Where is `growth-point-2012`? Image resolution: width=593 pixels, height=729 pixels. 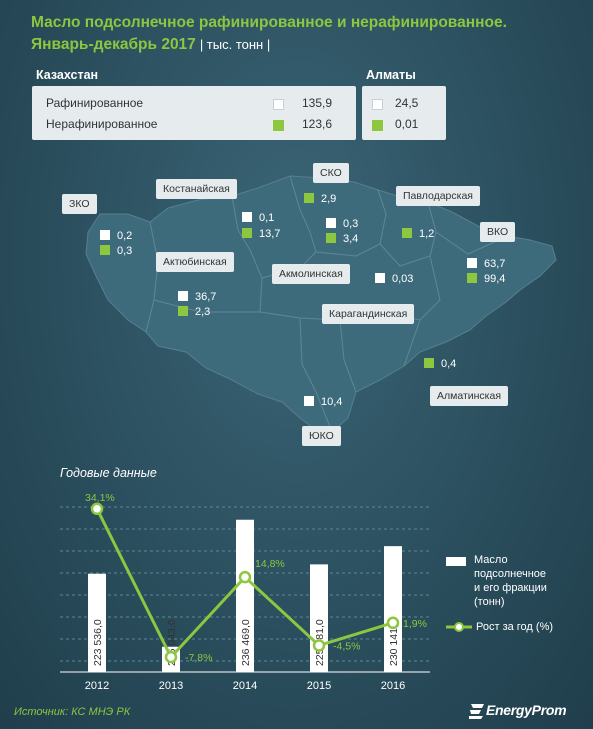 growth-point-2012 is located at coordinates (97, 509).